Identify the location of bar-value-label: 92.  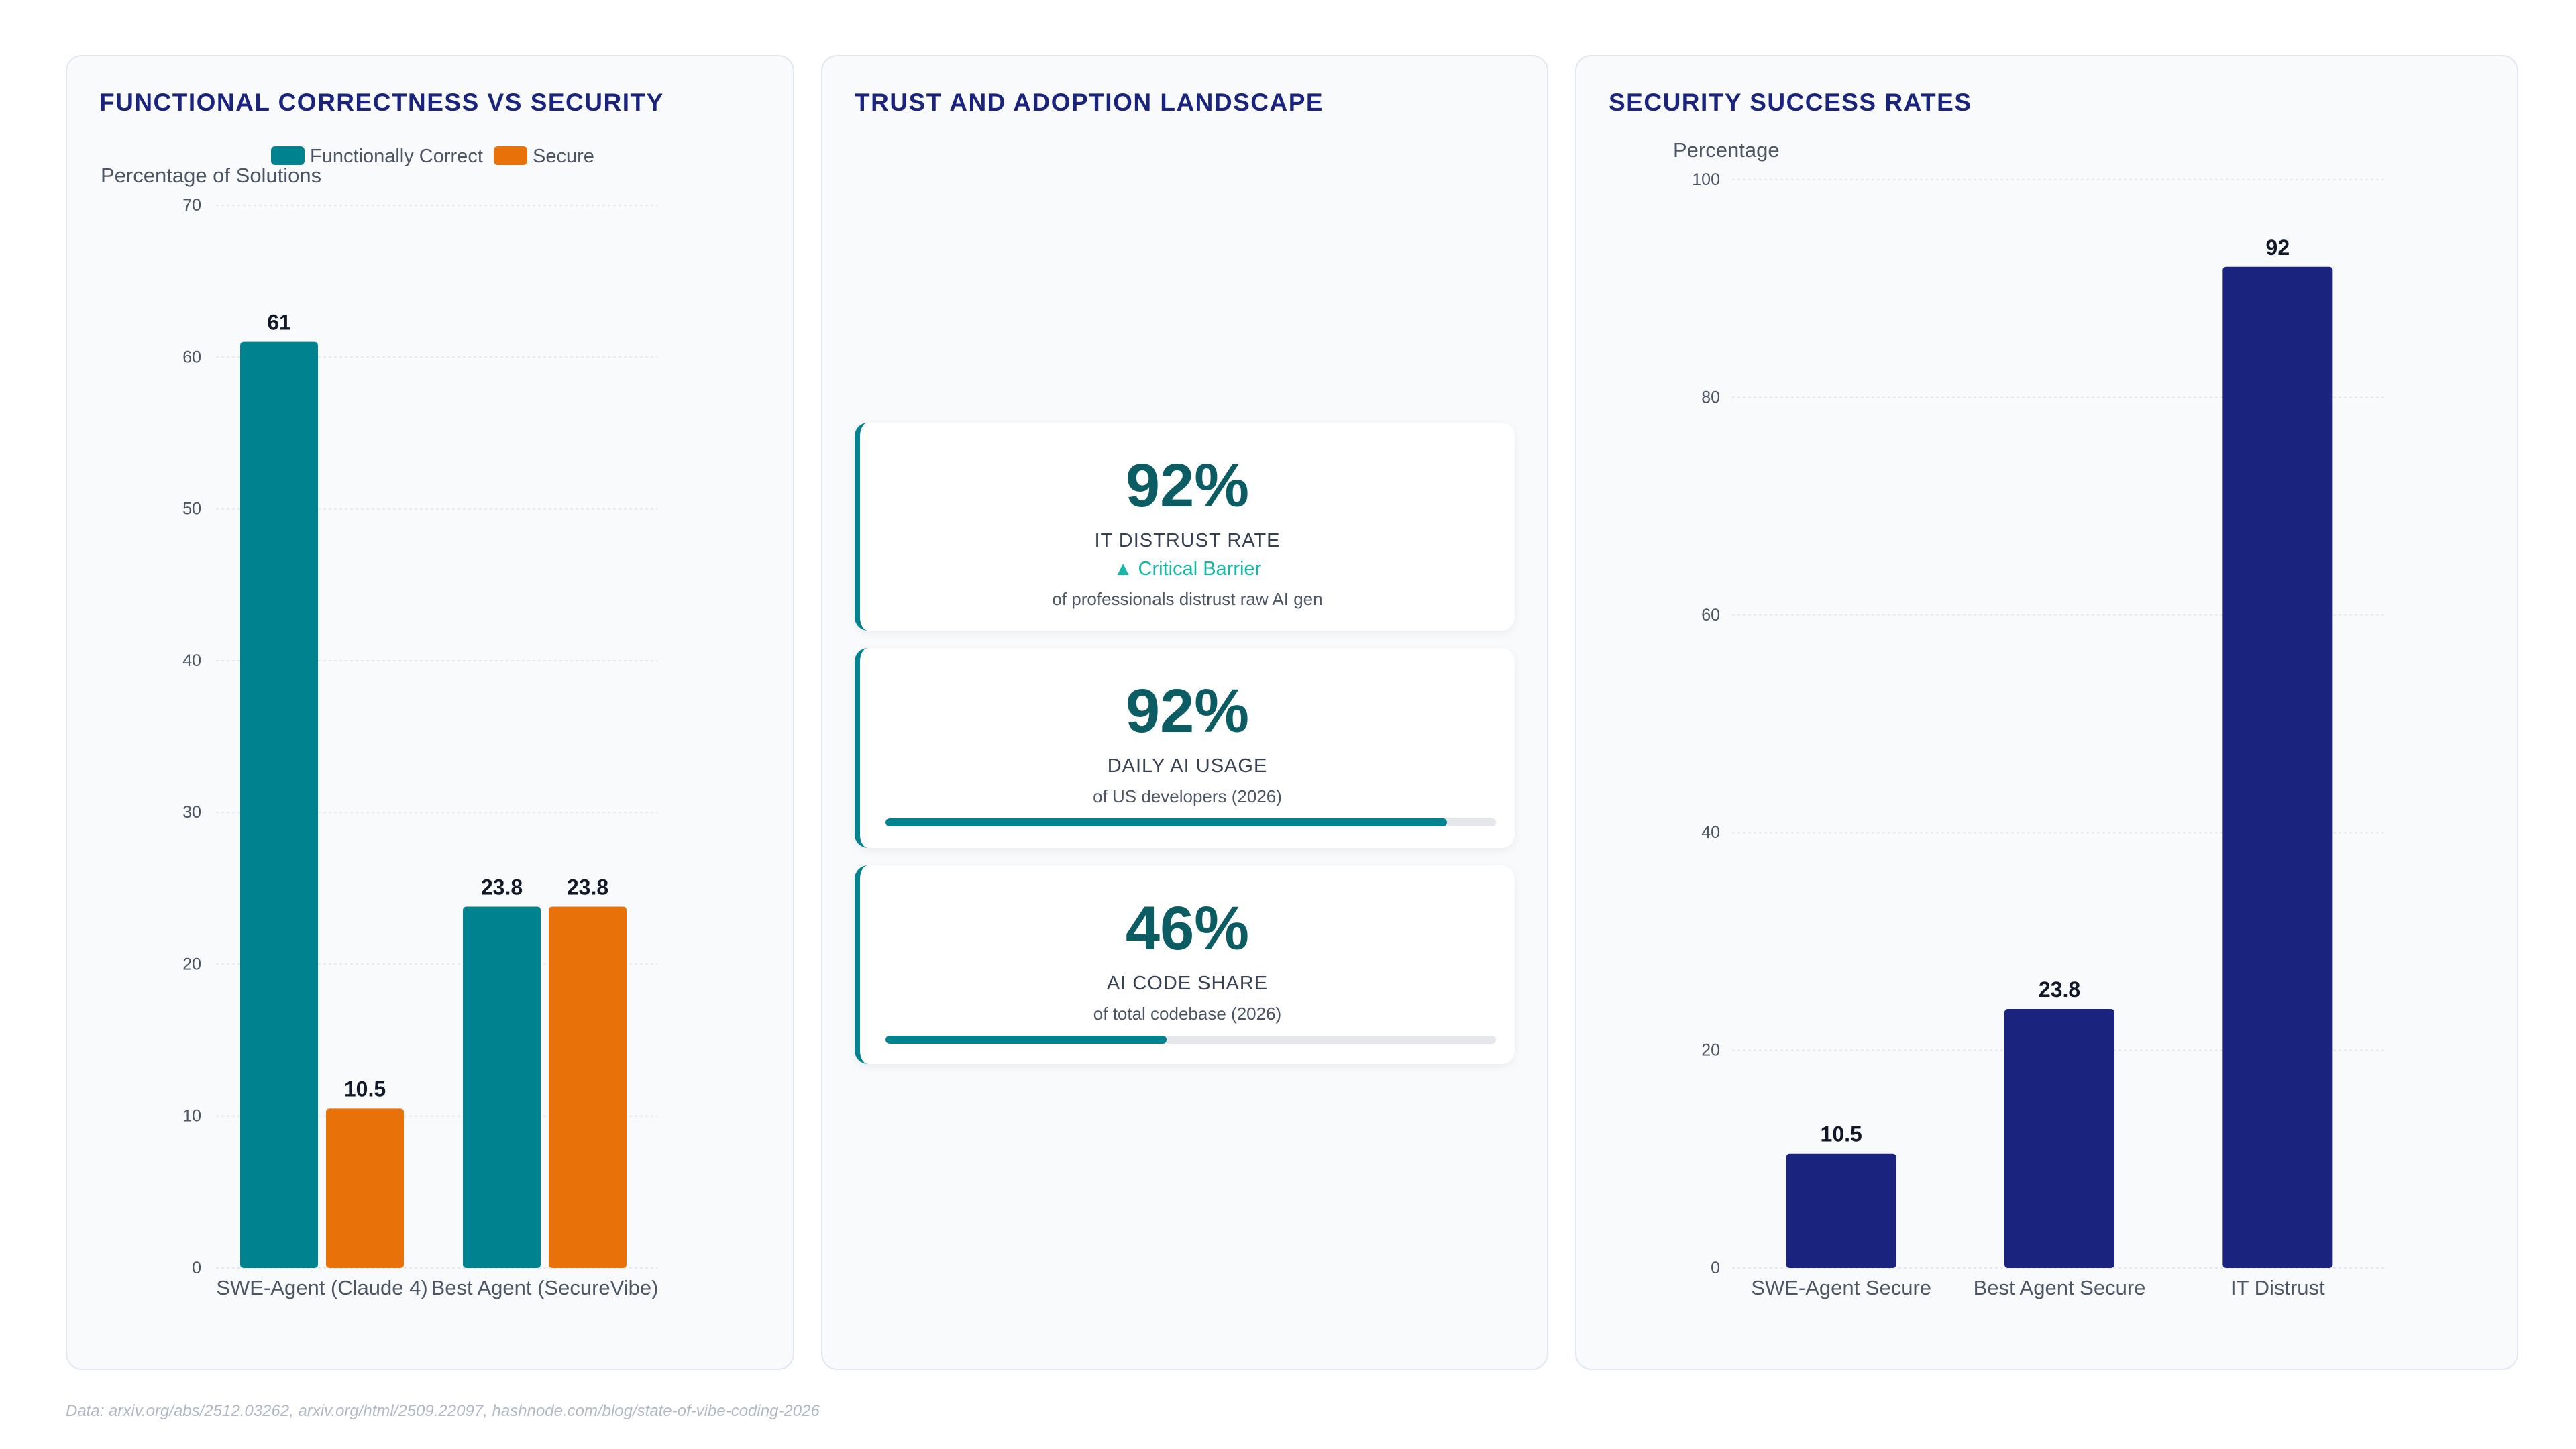
(2278, 247).